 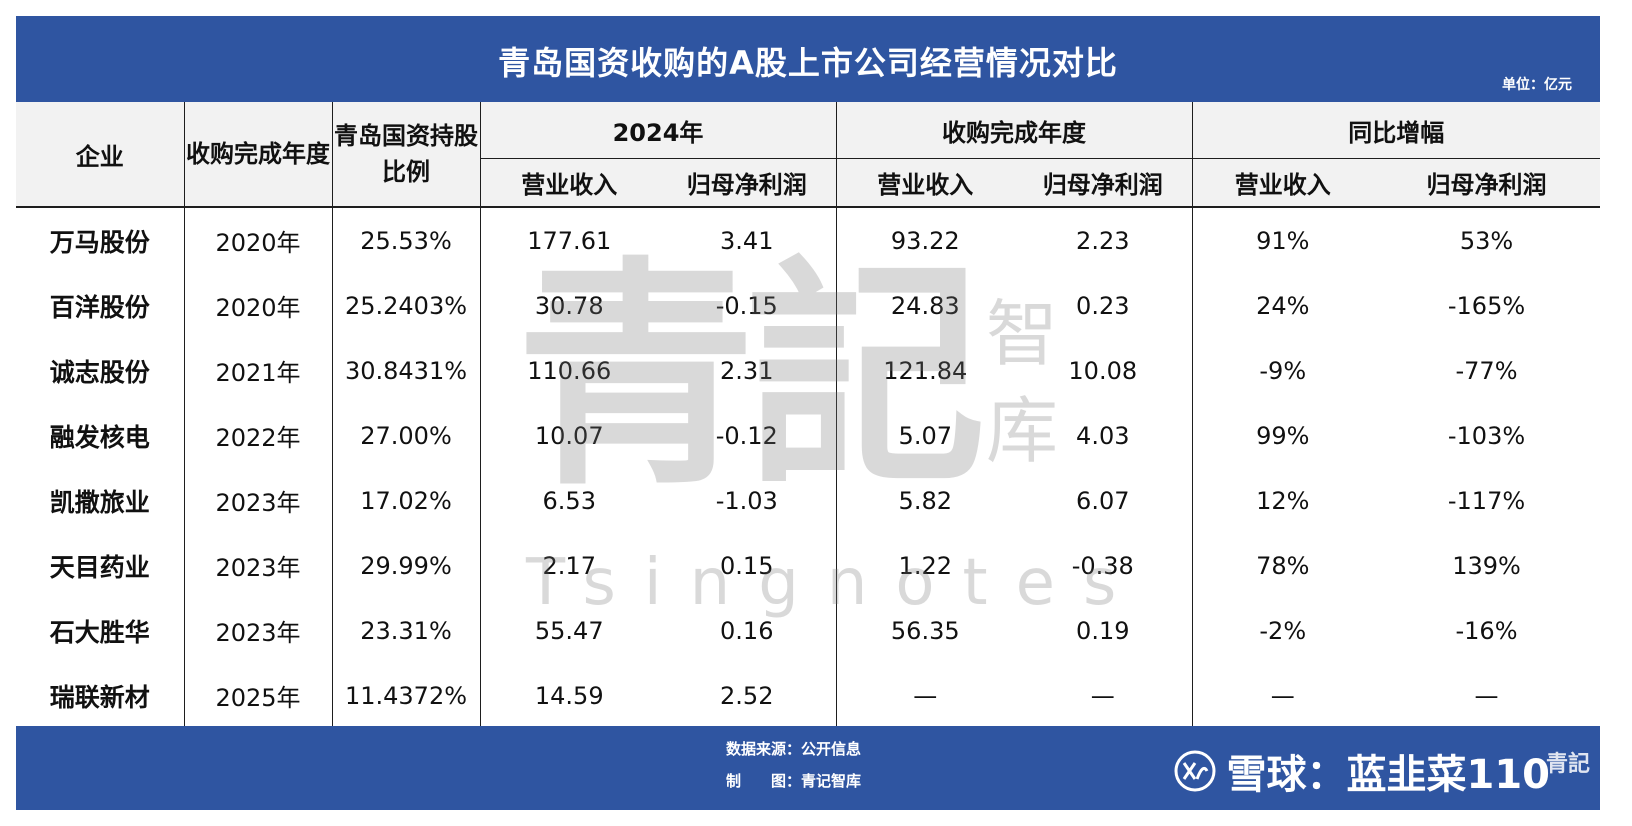 What do you see at coordinates (747, 695) in the screenshot?
I see `profit-2024: 2.52` at bounding box center [747, 695].